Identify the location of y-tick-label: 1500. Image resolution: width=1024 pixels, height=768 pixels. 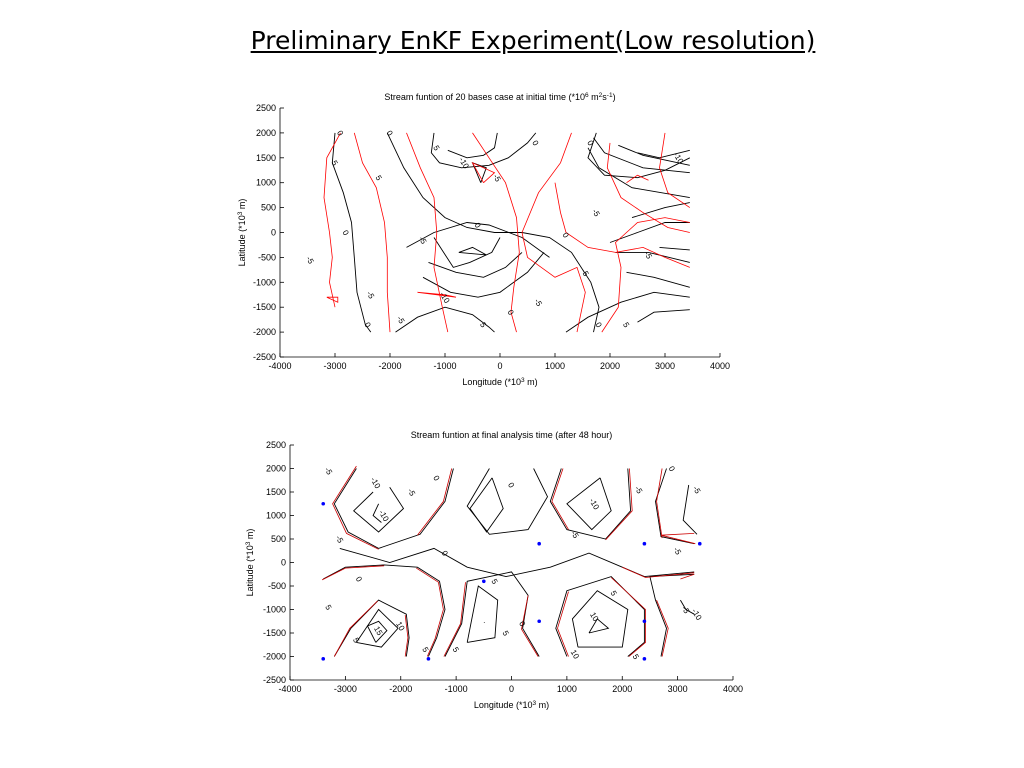
(266, 158).